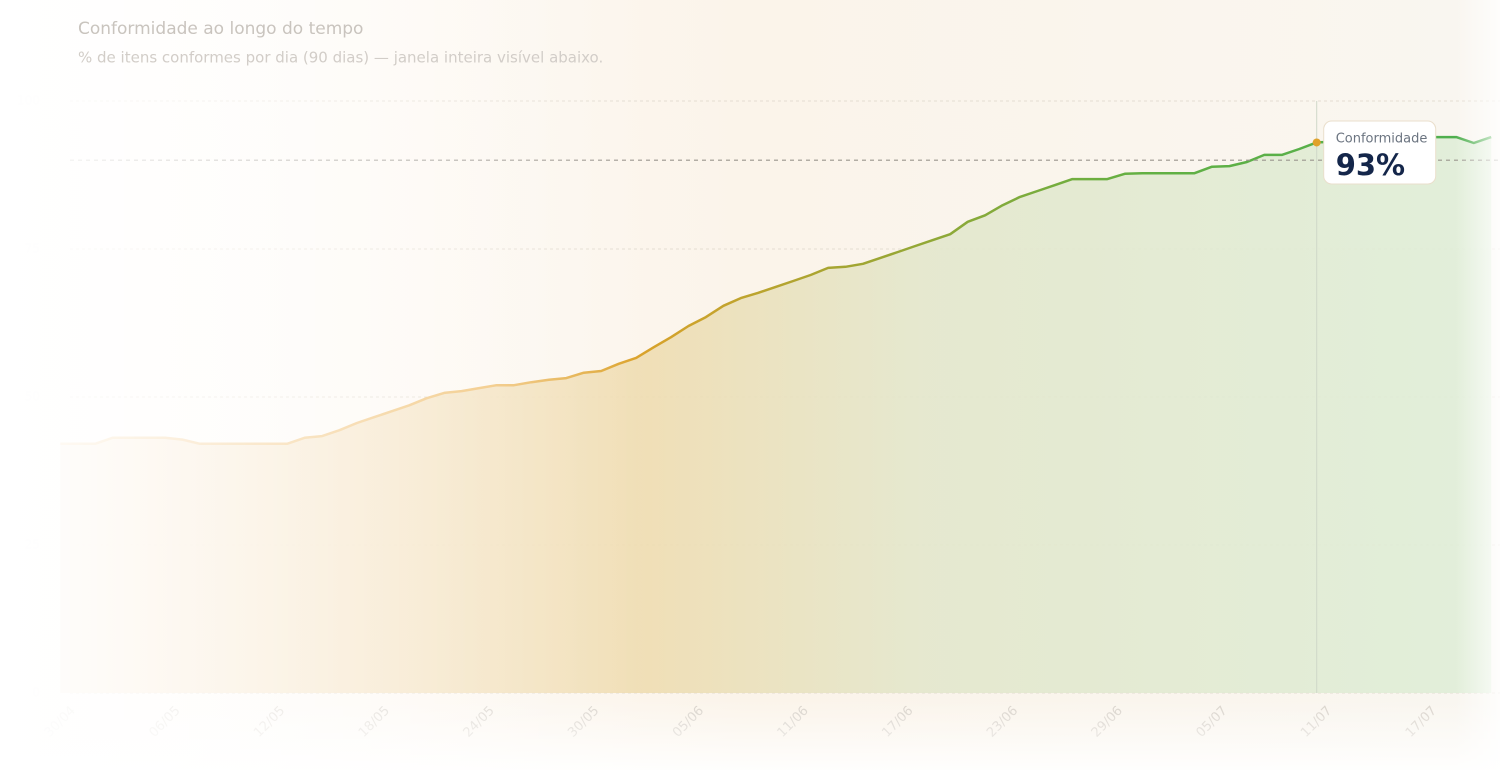 The height and width of the screenshot is (774, 1500). What do you see at coordinates (1382, 139) in the screenshot?
I see `tooltip-label: Conformidade` at bounding box center [1382, 139].